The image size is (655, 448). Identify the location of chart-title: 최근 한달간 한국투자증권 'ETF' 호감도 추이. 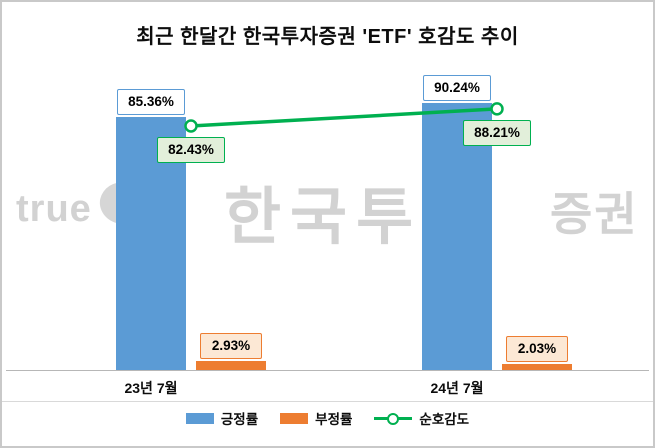
(327, 37).